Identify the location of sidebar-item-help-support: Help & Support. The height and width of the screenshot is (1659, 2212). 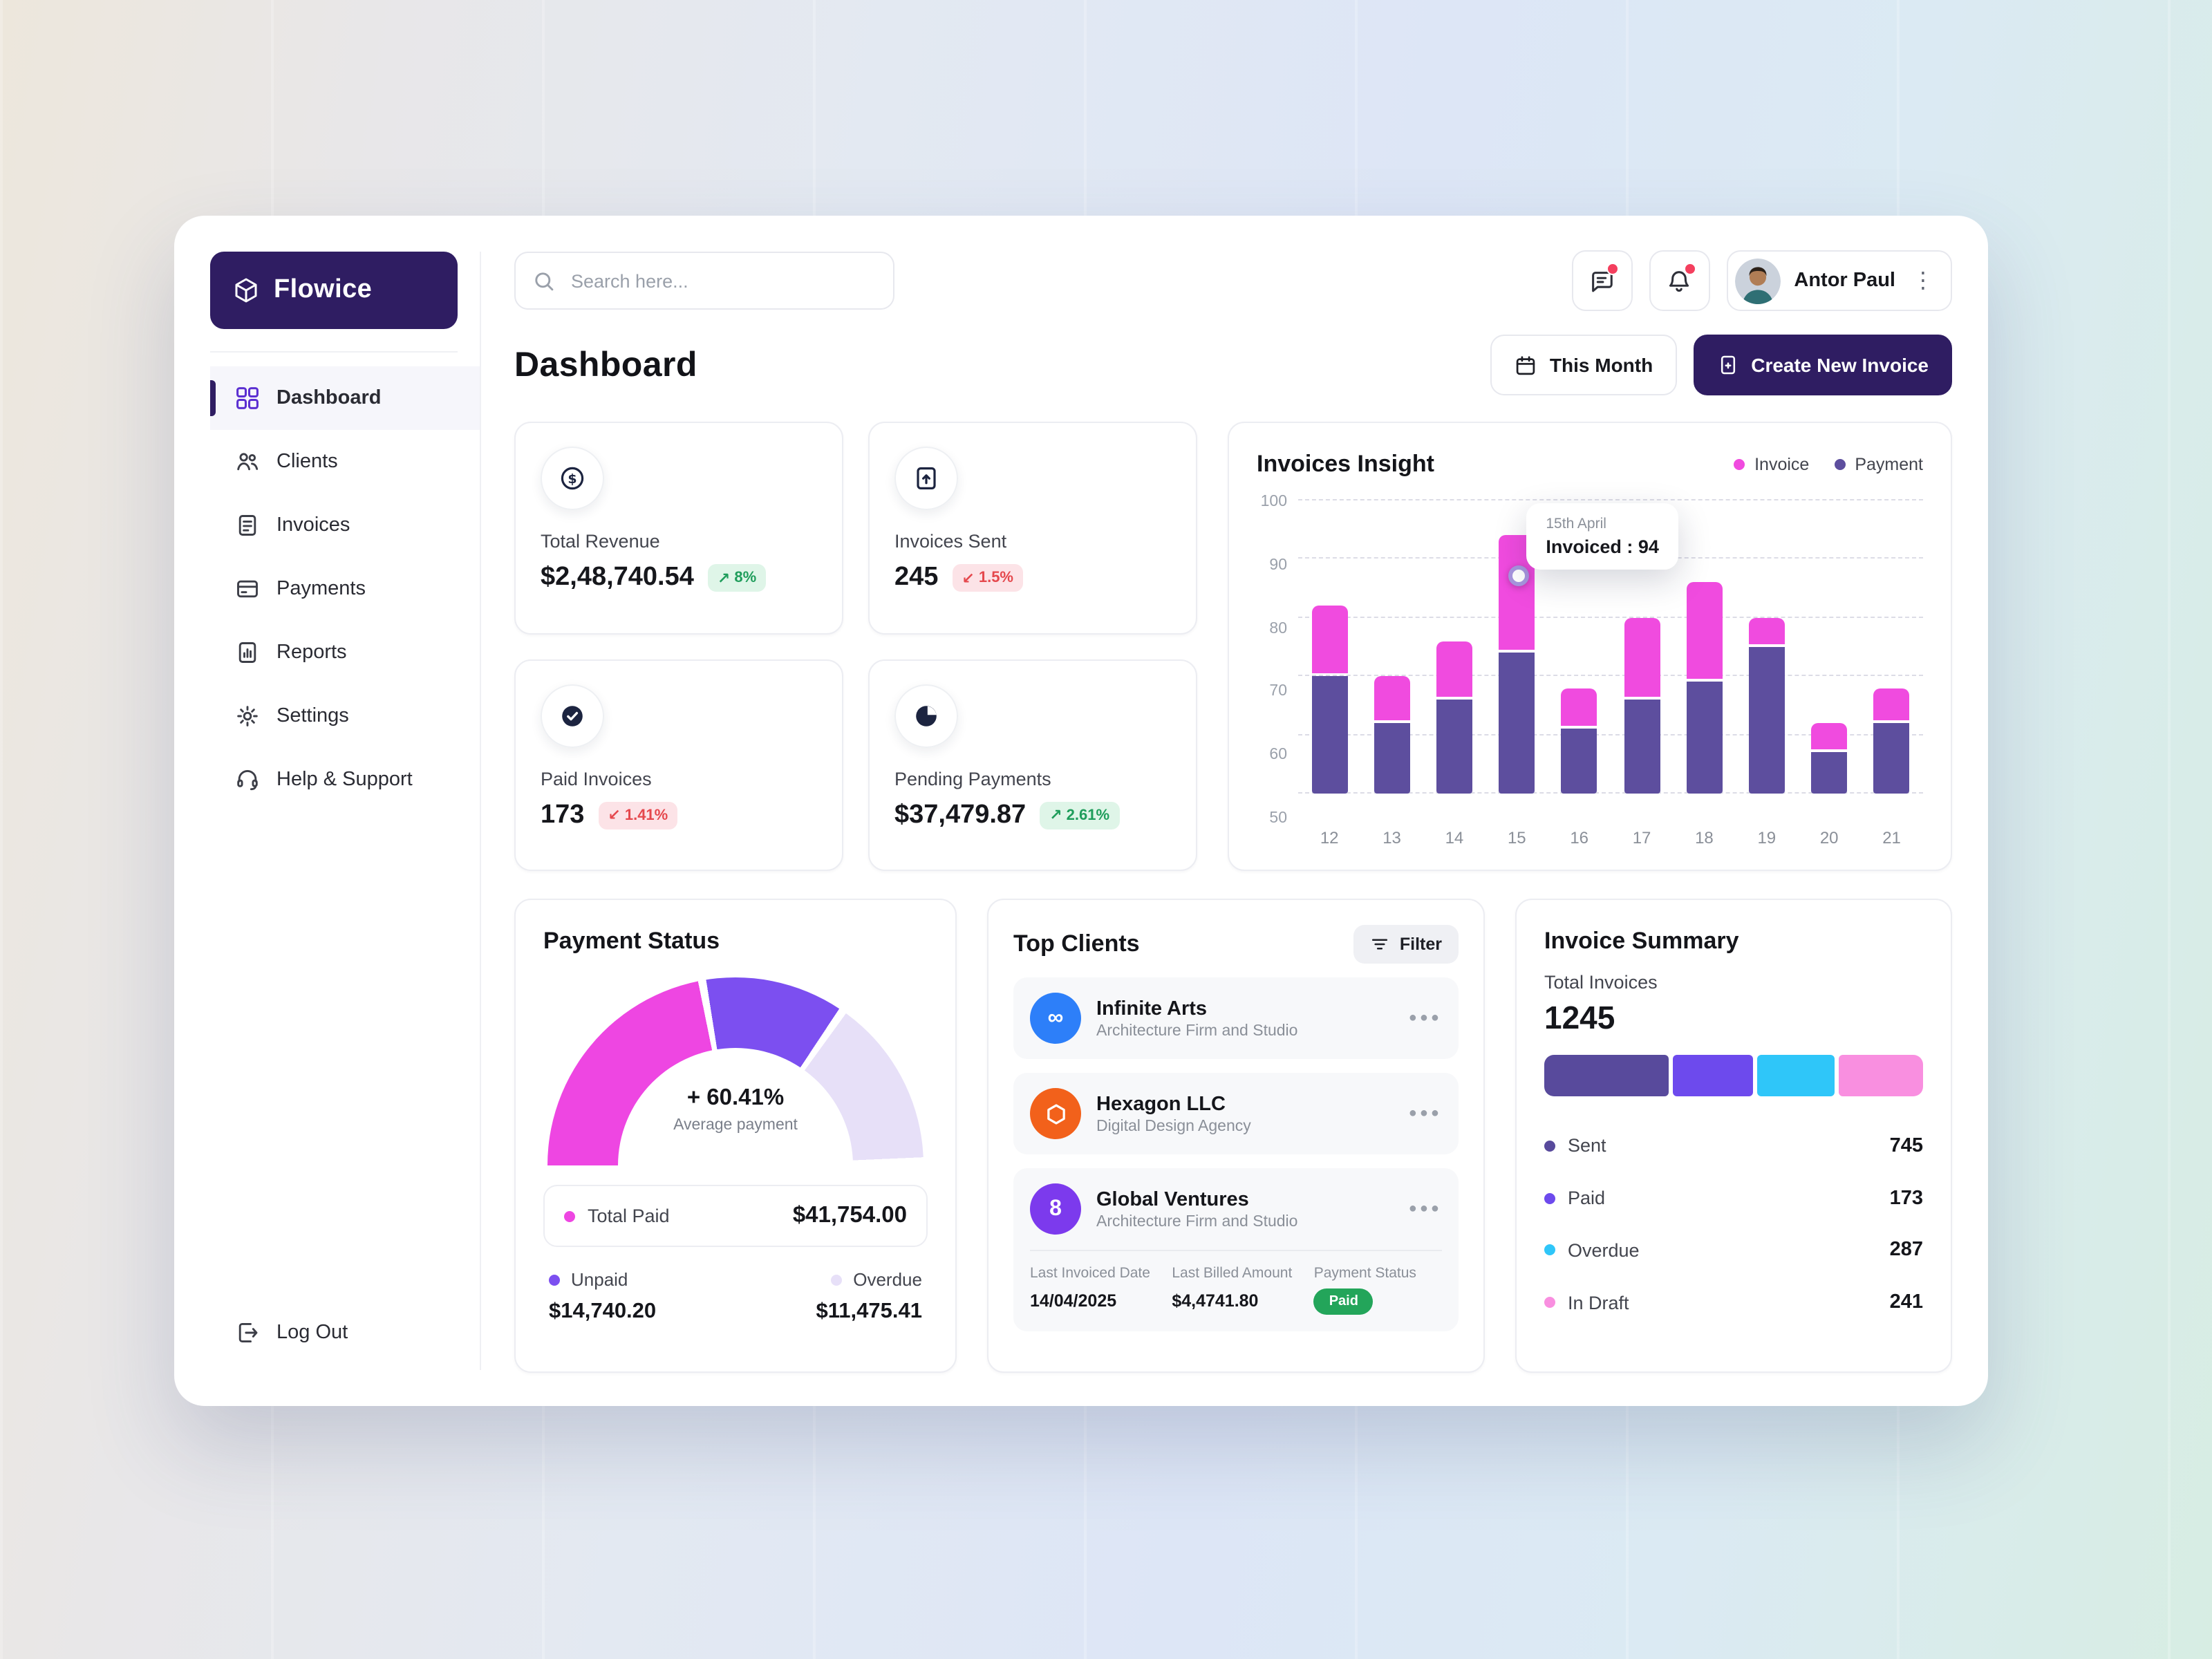
(345, 780).